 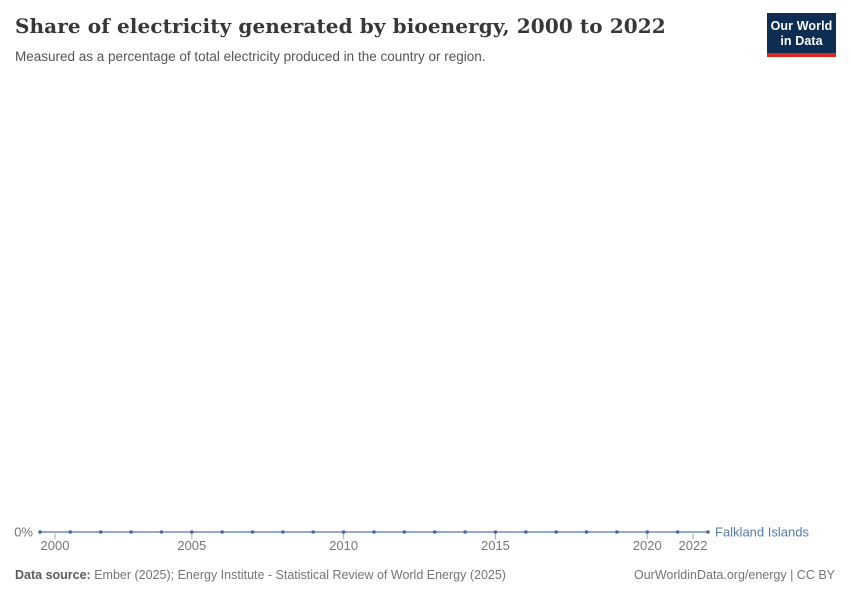 I want to click on logo-line-1: Our World, so click(x=801, y=26).